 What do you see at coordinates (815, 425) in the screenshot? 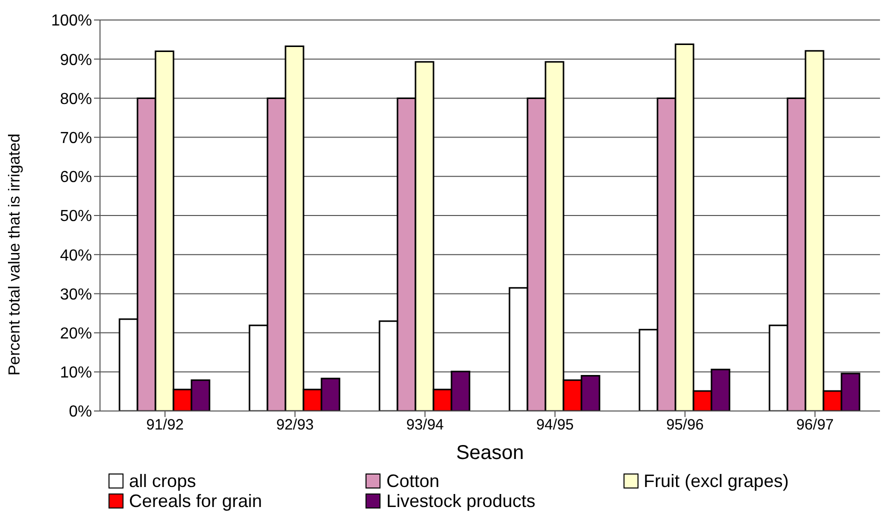
I see `x-tick-label: 96/97` at bounding box center [815, 425].